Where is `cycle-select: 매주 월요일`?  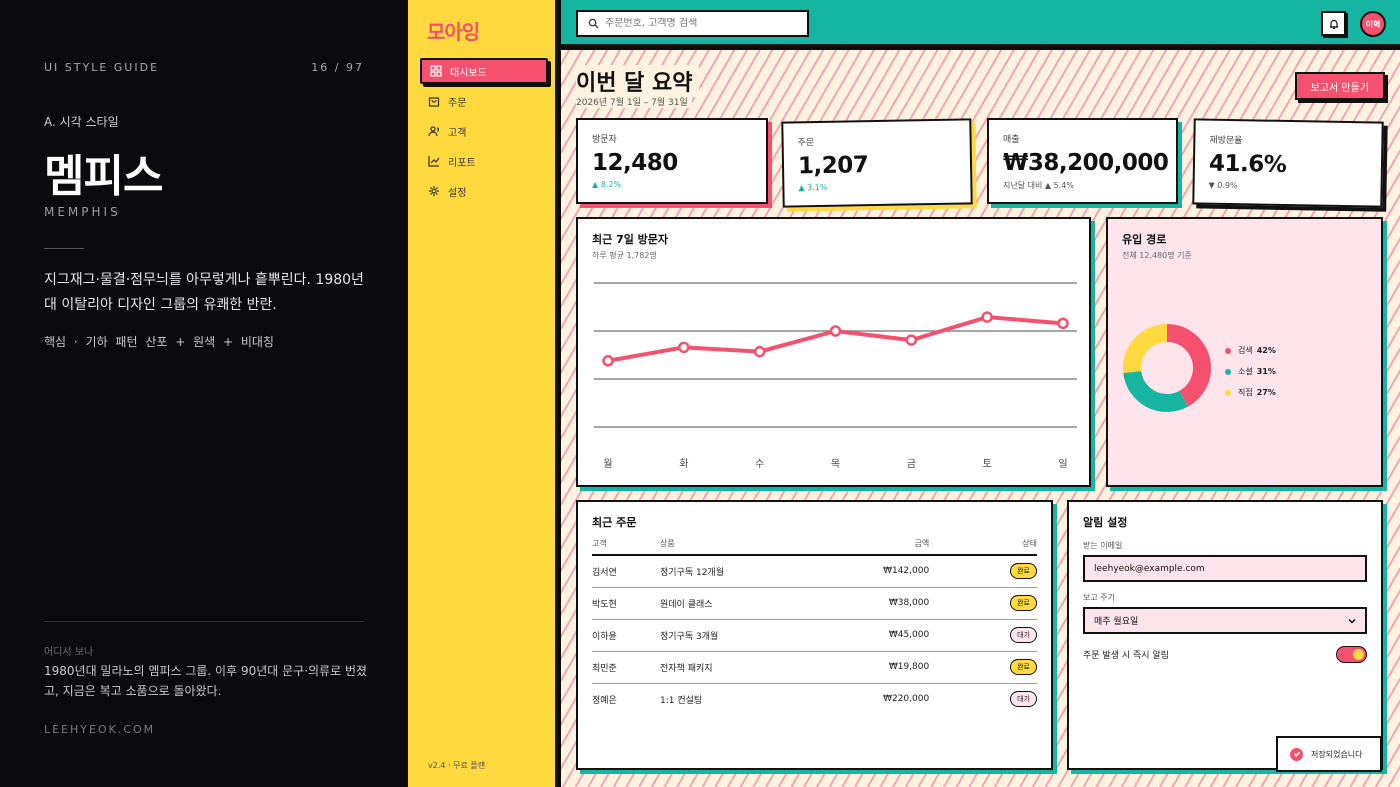
cycle-select: 매주 월요일 is located at coordinates (1225, 620).